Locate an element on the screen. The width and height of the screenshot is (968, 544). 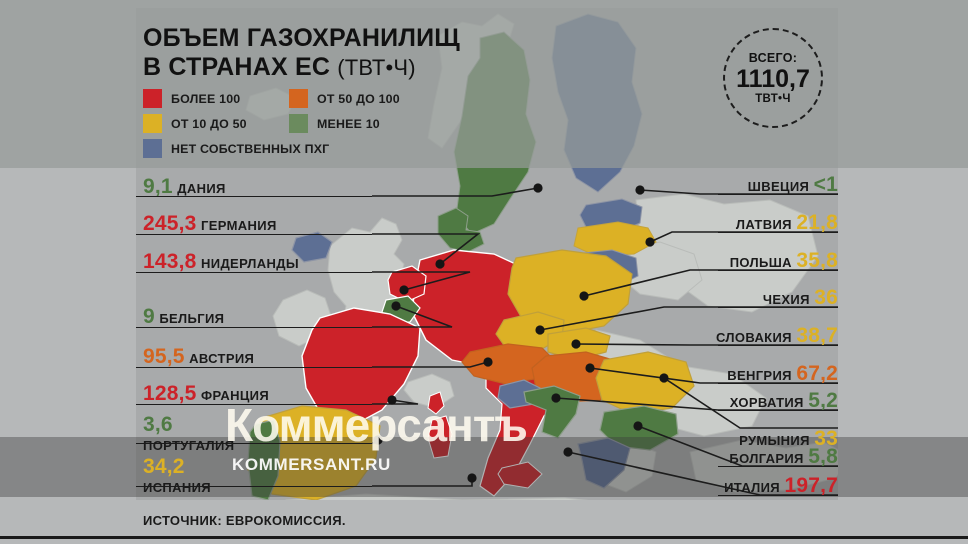
label-denmark: 9,1 ДАНИЯ is located at coordinates (184, 186).